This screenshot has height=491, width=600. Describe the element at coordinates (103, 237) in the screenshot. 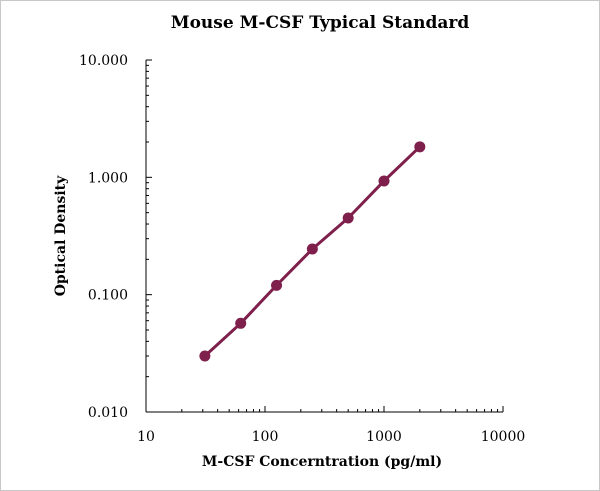

I see `y-tick-labels: 10.000 1.000 0.100 0.010` at that location.